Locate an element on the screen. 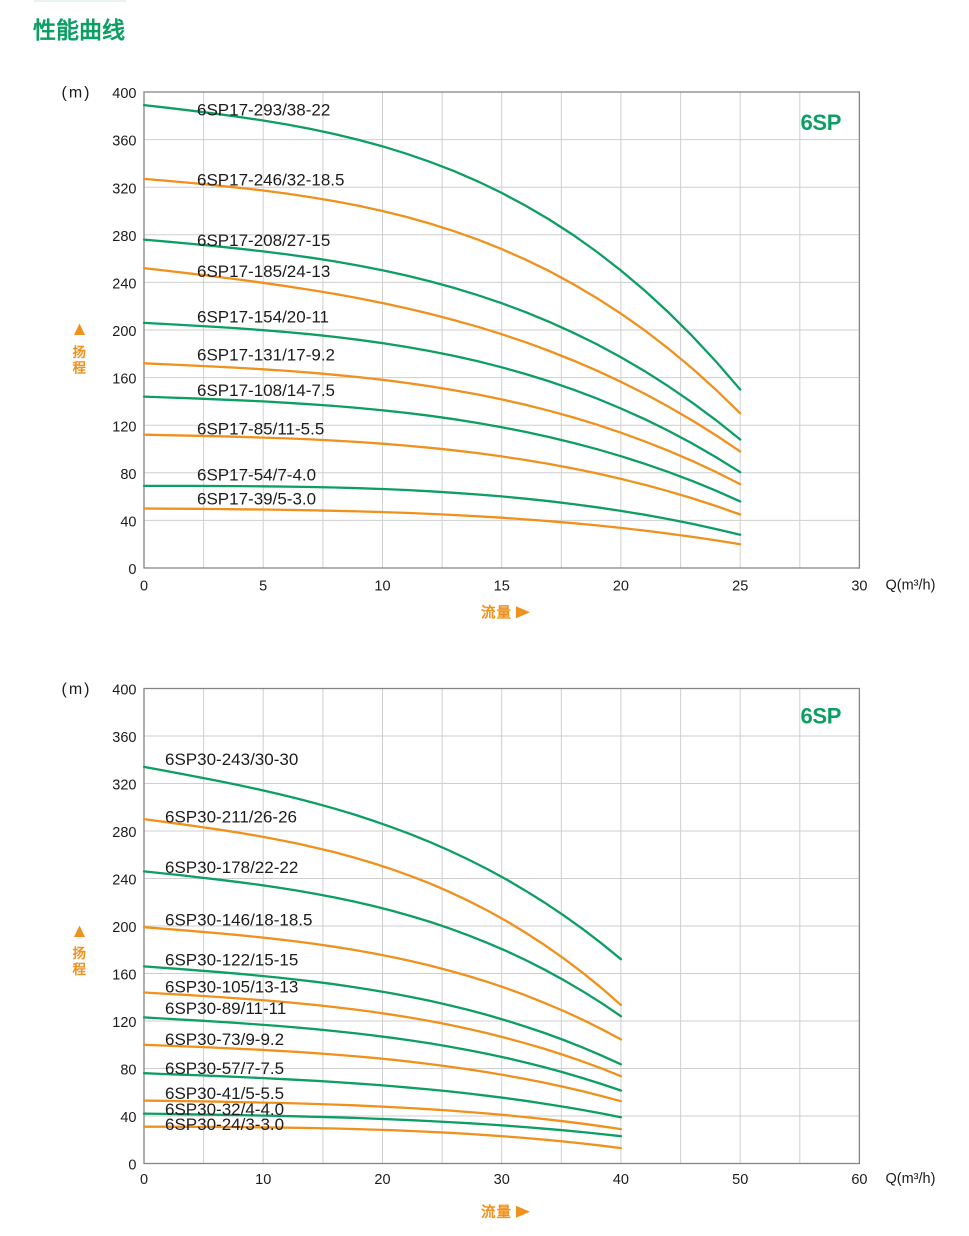  svg-text: 6SP30-89/11-11 is located at coordinates (225, 1008).